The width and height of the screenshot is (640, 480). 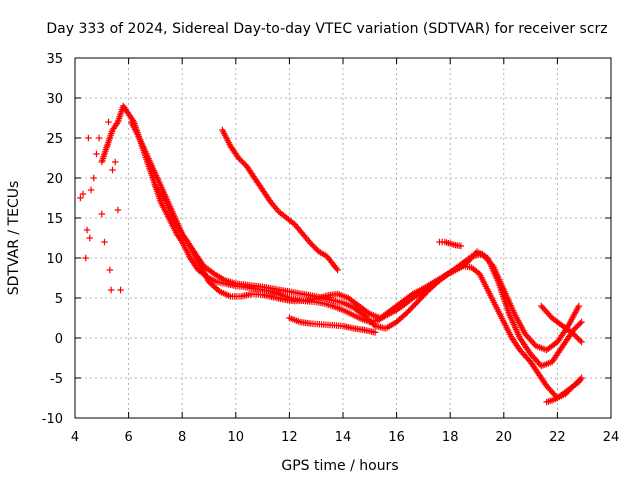 What do you see at coordinates (450, 437) in the screenshot?
I see `x-tick-label: 18` at bounding box center [450, 437].